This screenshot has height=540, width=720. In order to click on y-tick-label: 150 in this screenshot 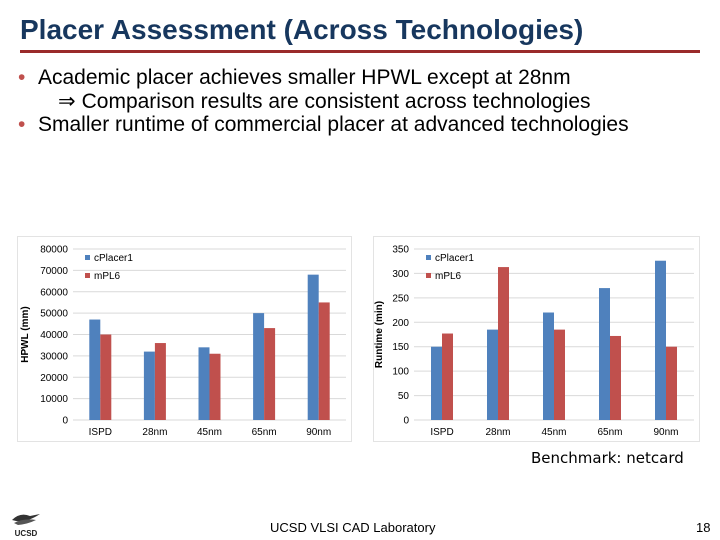, I will do `click(400, 347)`.